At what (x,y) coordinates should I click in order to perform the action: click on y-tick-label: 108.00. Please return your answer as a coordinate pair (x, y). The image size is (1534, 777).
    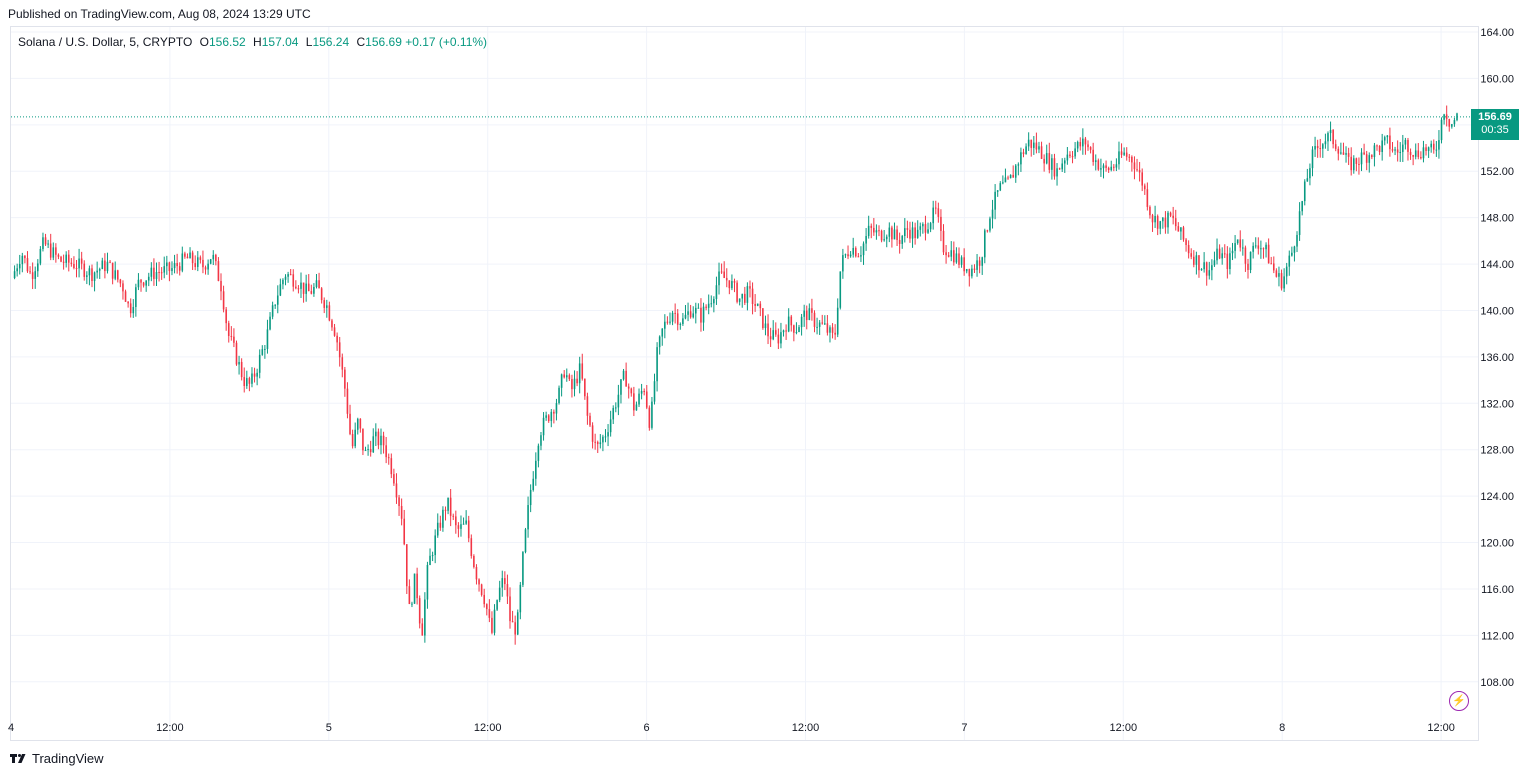
    Looking at the image, I should click on (1497, 683).